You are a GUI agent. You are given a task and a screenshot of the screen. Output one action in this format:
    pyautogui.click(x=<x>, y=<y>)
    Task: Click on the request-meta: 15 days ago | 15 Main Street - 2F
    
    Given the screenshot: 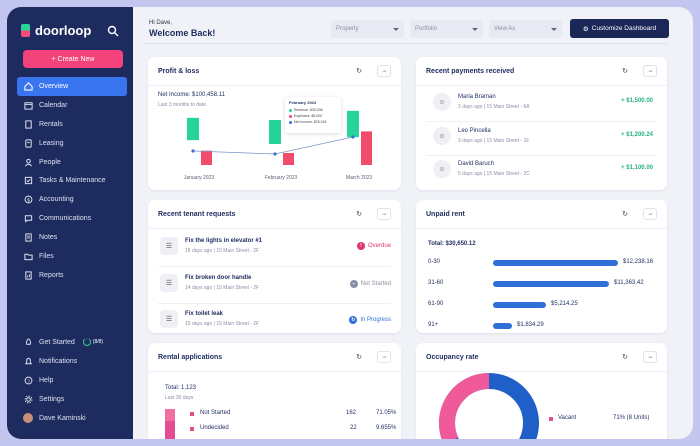 What is the action you would take?
    pyautogui.click(x=222, y=324)
    